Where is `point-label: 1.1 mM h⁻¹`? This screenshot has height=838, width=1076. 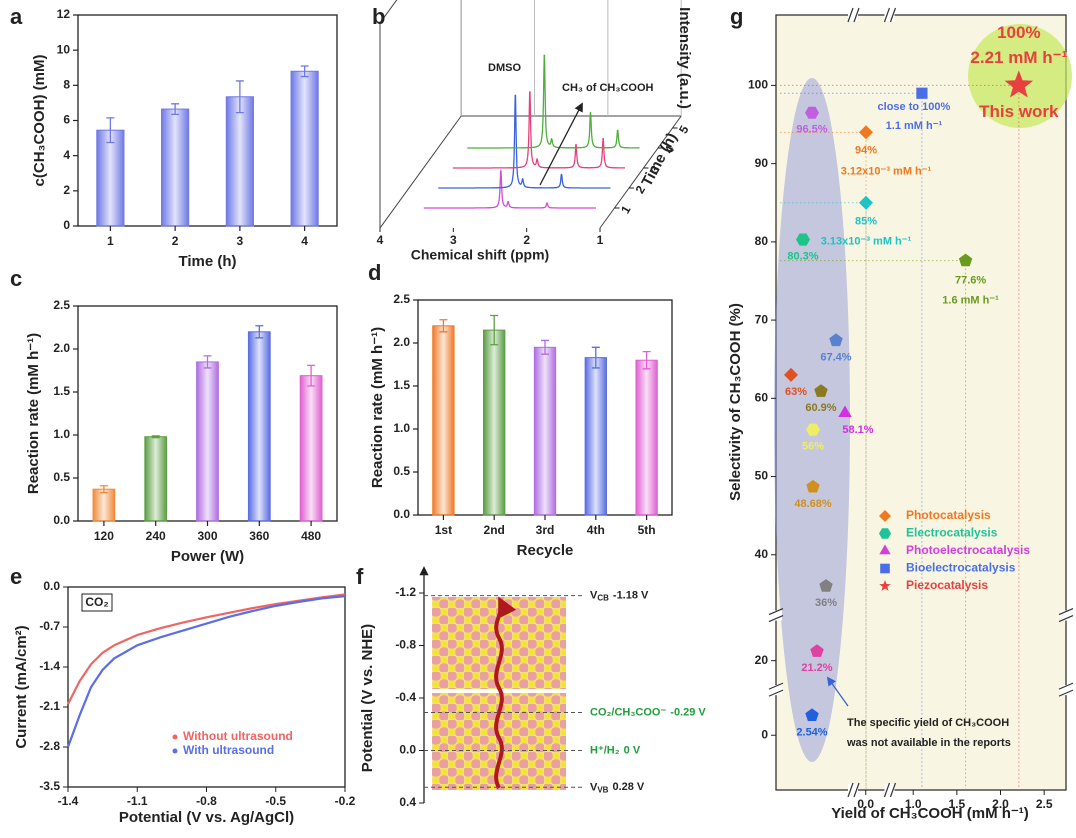
point-label: 1.1 mM h⁻¹ is located at coordinates (914, 126).